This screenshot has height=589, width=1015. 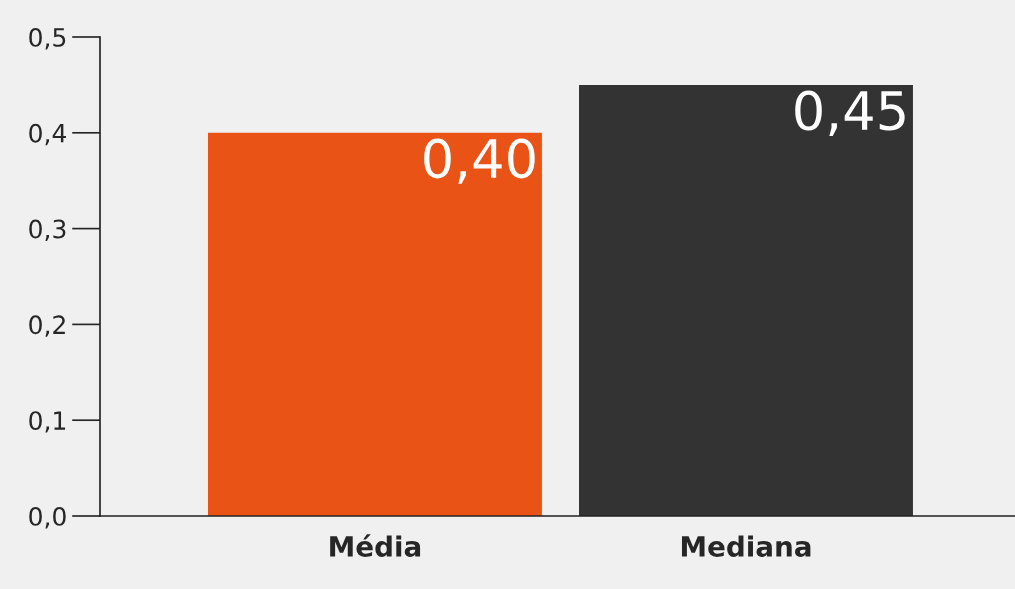 I want to click on y-tick-label: 0,4, so click(x=47, y=134).